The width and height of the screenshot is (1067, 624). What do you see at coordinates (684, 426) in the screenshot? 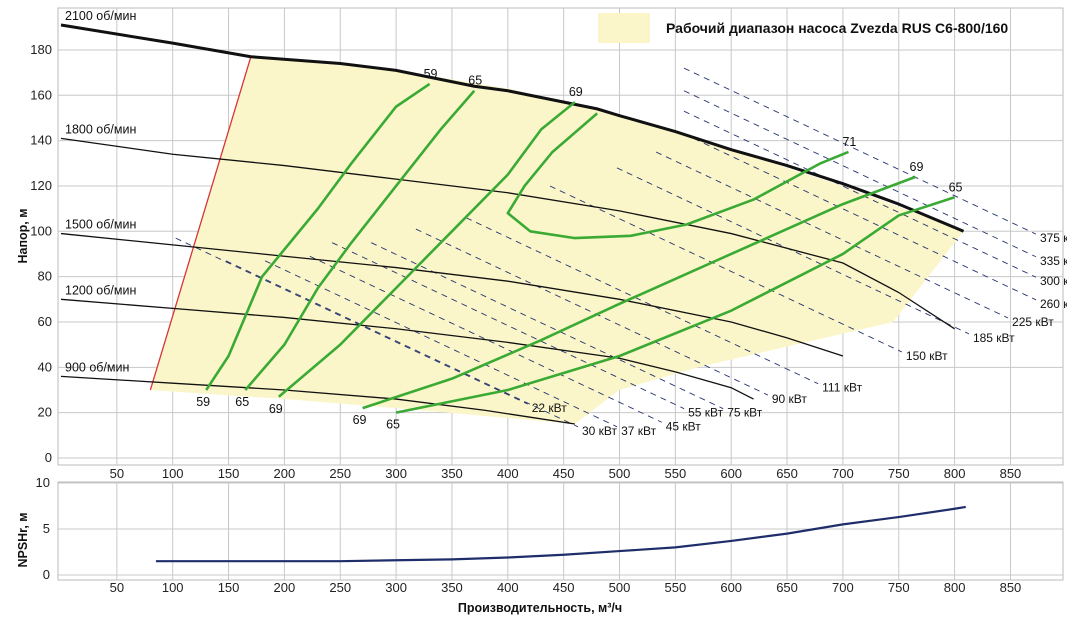
I see `power-line-label: 45 кВт` at bounding box center [684, 426].